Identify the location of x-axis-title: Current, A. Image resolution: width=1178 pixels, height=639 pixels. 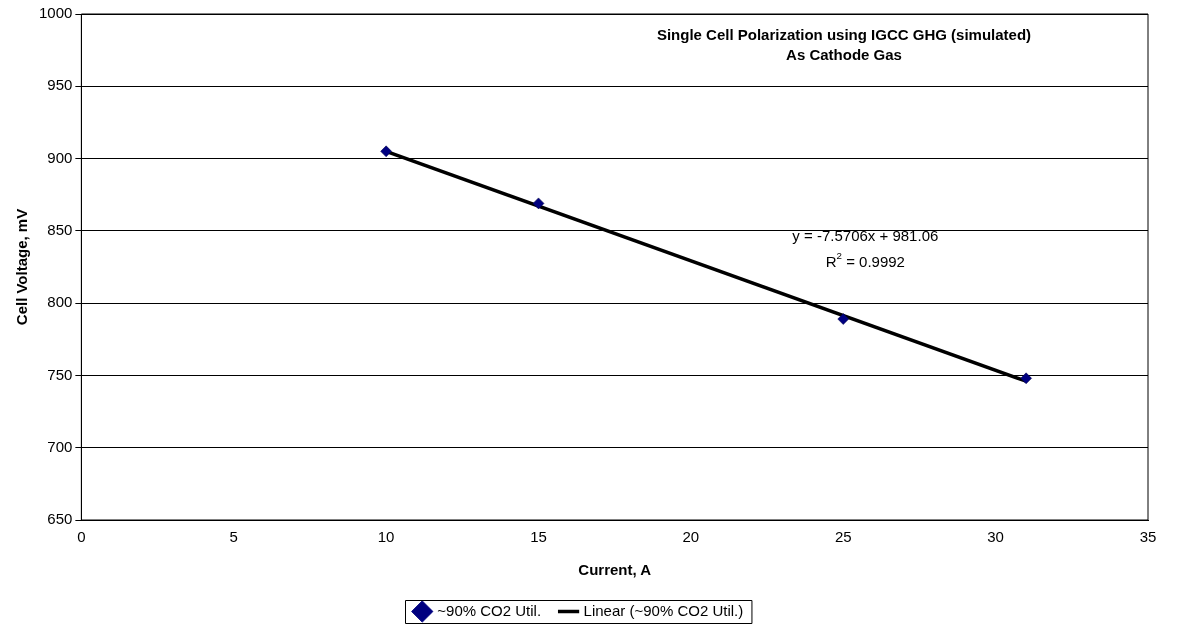
(615, 570).